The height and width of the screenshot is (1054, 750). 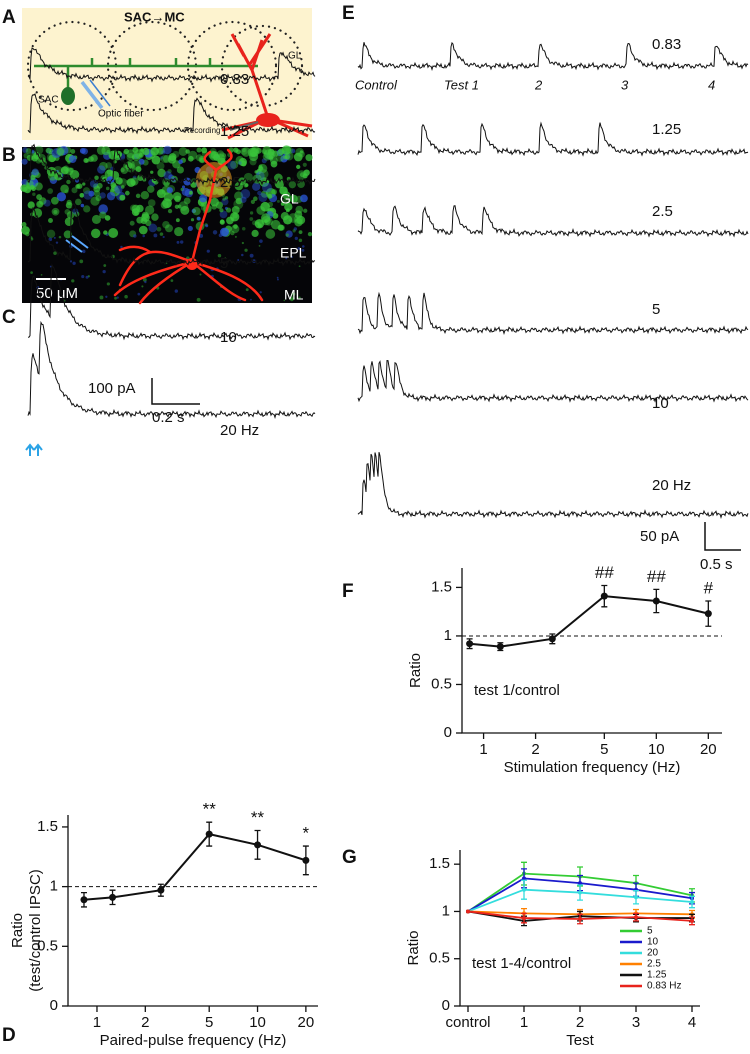 I want to click on scale-label: 0.5 s, so click(x=716, y=564).